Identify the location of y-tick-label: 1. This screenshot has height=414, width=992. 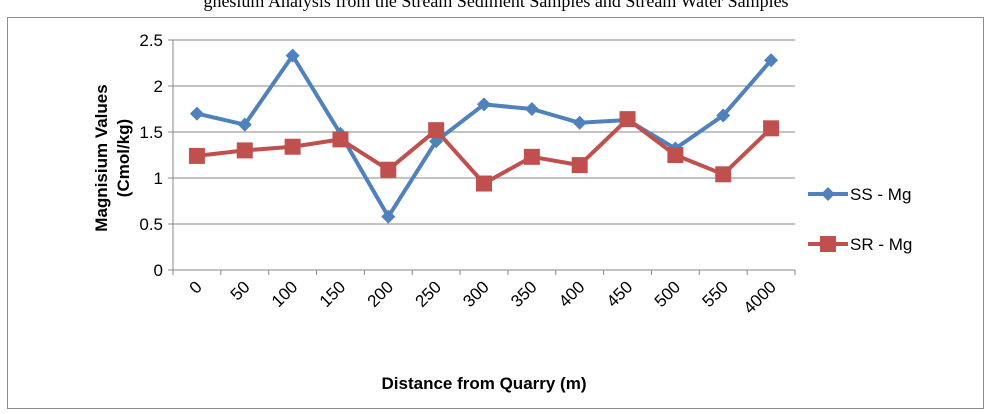
(158, 178).